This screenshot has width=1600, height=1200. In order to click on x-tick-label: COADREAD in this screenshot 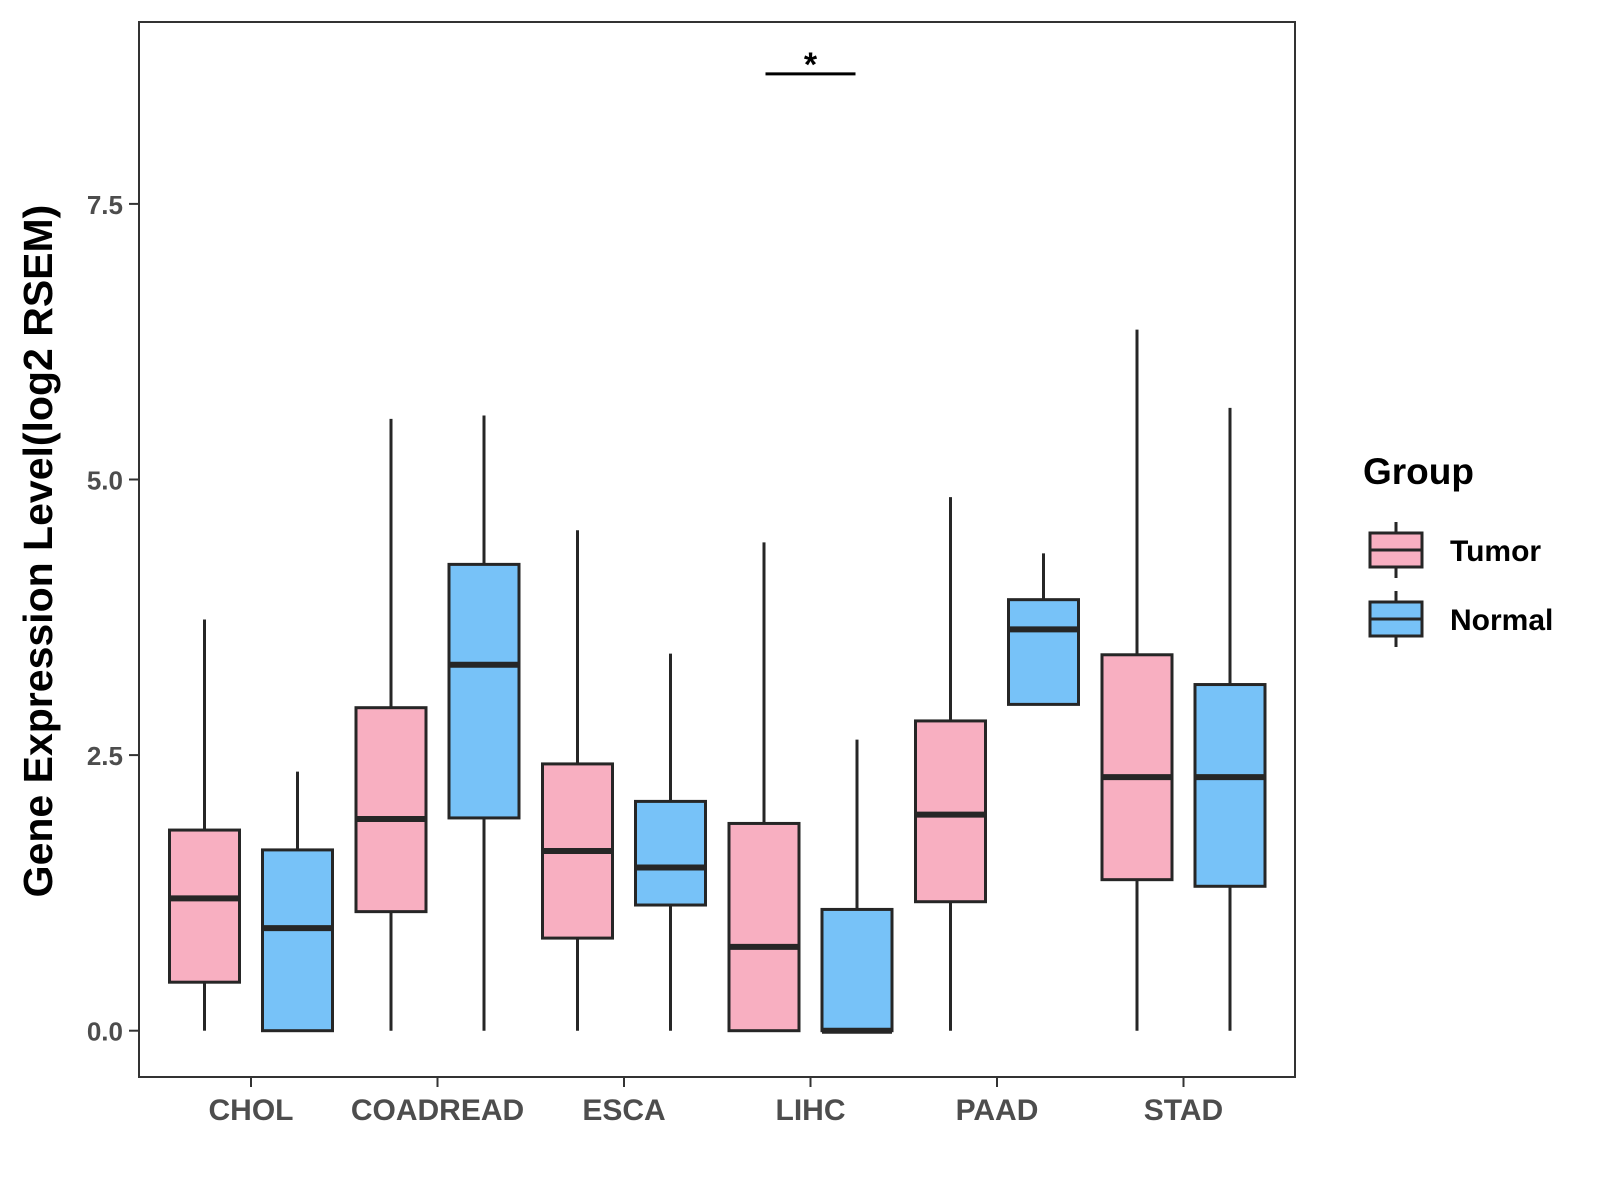, I will do `click(437, 1110)`.